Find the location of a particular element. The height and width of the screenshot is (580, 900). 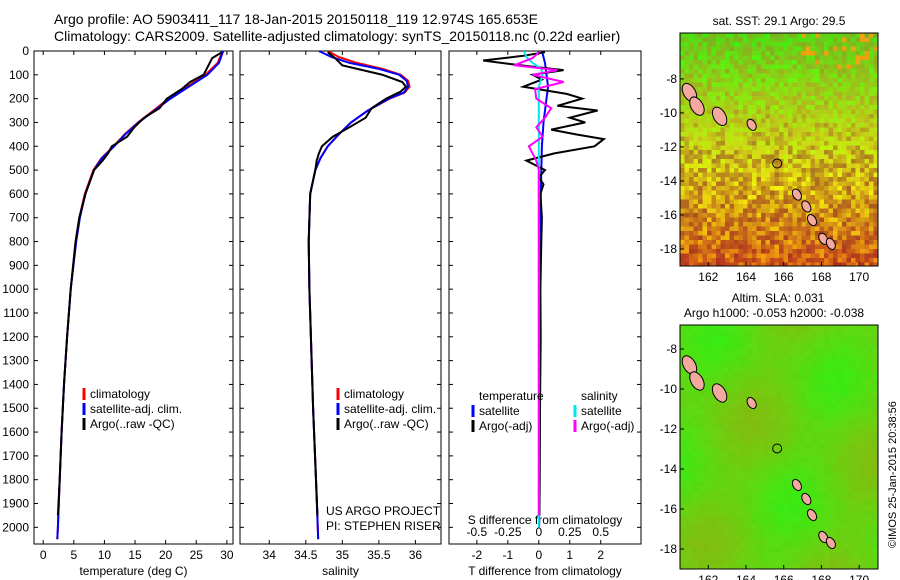

map-xtick-label: 162 is located at coordinates (708, 277).